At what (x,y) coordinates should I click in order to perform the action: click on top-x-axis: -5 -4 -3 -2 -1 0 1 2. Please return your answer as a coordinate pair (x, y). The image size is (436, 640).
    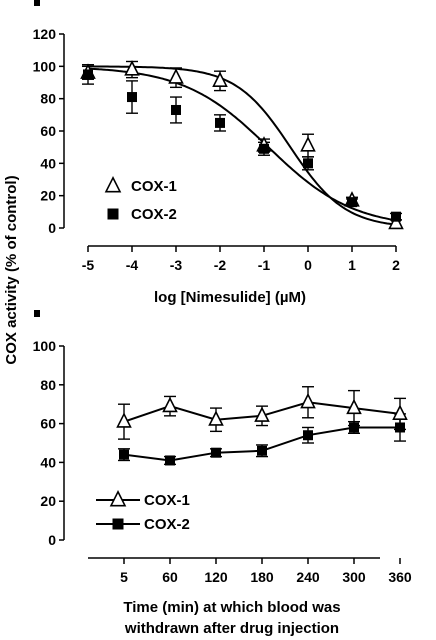
    Looking at the image, I should click on (241, 259).